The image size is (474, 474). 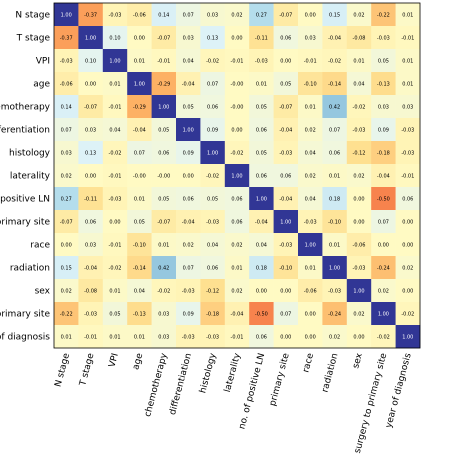 I want to click on x-tick-label: age, so click(x=138, y=361).